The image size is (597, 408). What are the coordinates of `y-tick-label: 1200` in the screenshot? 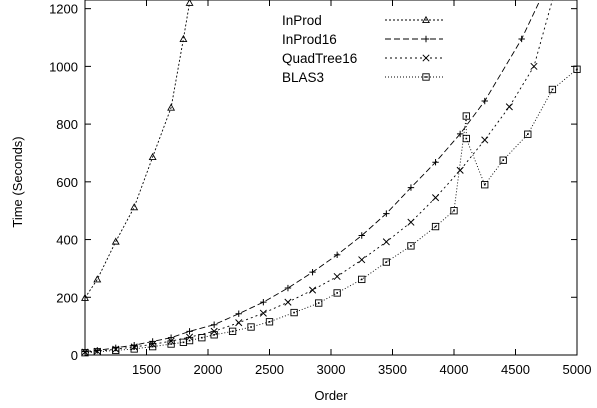 It's located at (63, 9).